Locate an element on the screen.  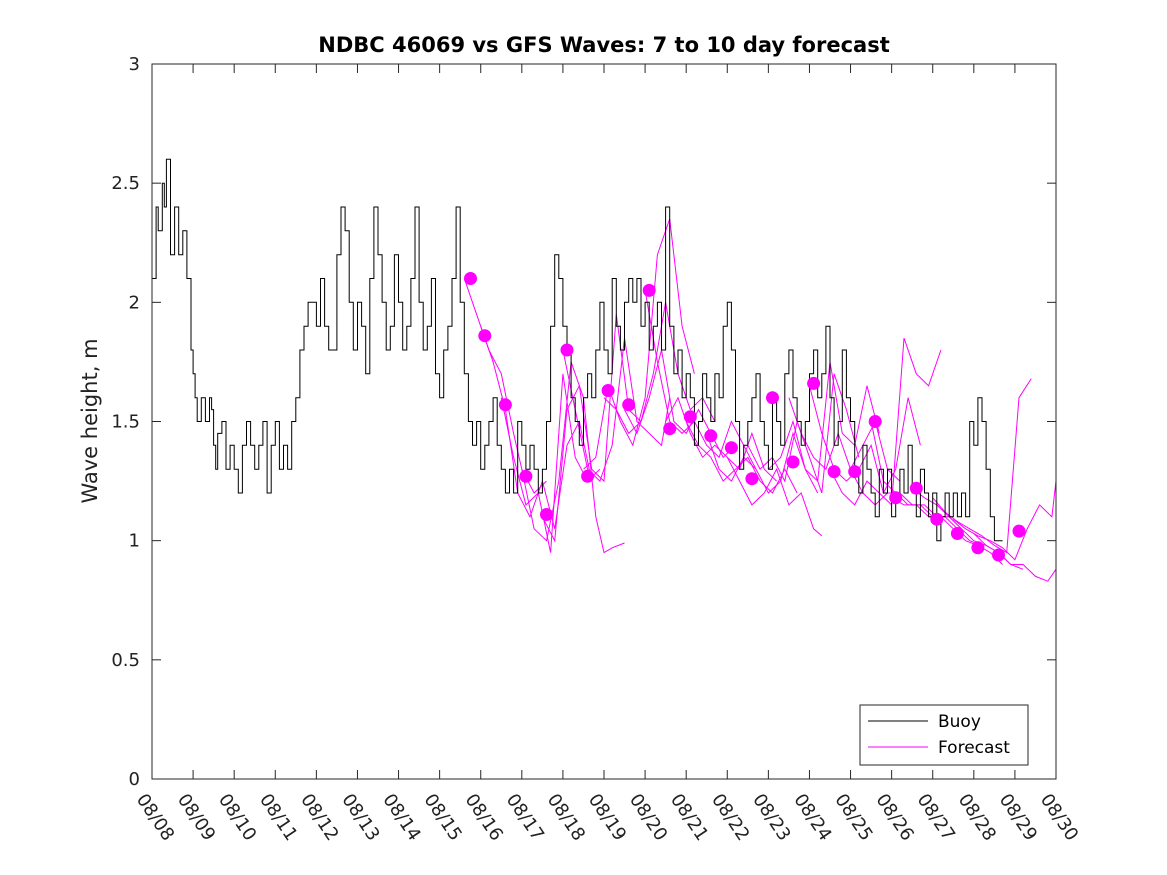
y-axis-label: Wave height, m is located at coordinates (90, 420).